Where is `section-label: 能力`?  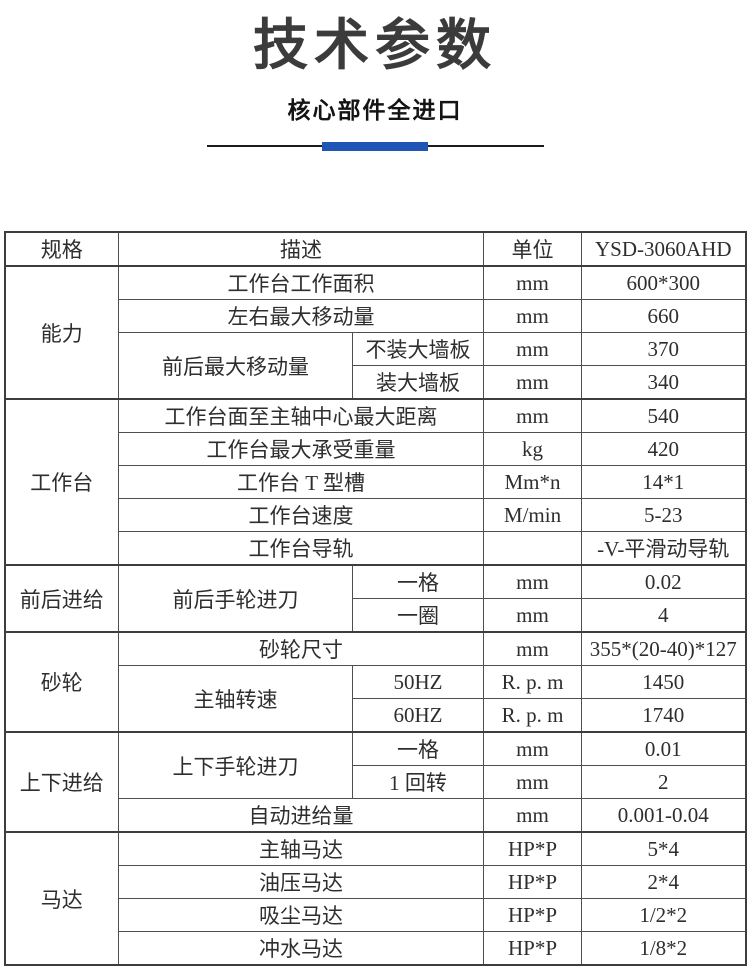
section-label: 能力 is located at coordinates (61, 332).